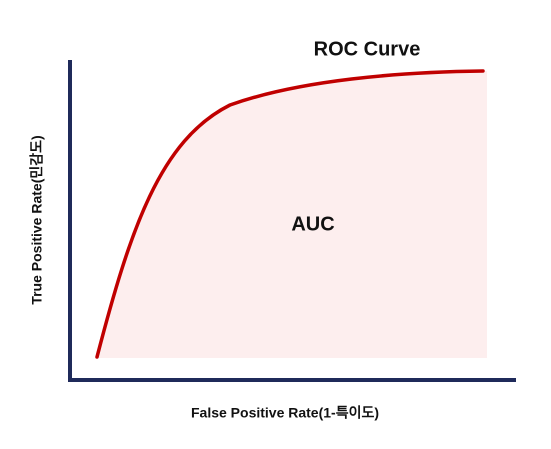 The width and height of the screenshot is (551, 449). I want to click on x-axis-label: False Positive Rate(1-특이도), so click(285, 413).